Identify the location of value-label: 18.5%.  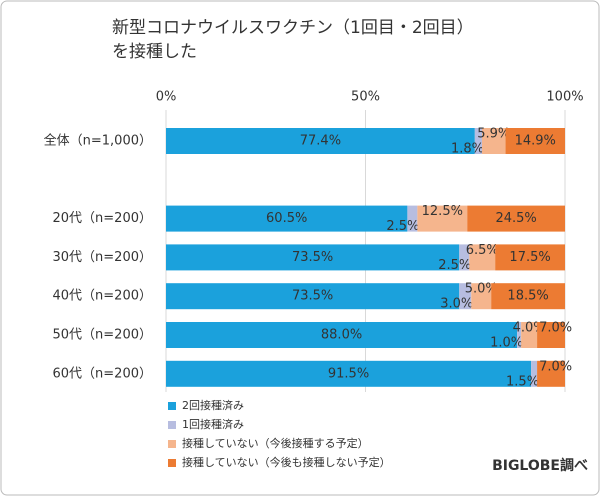
(527, 296).